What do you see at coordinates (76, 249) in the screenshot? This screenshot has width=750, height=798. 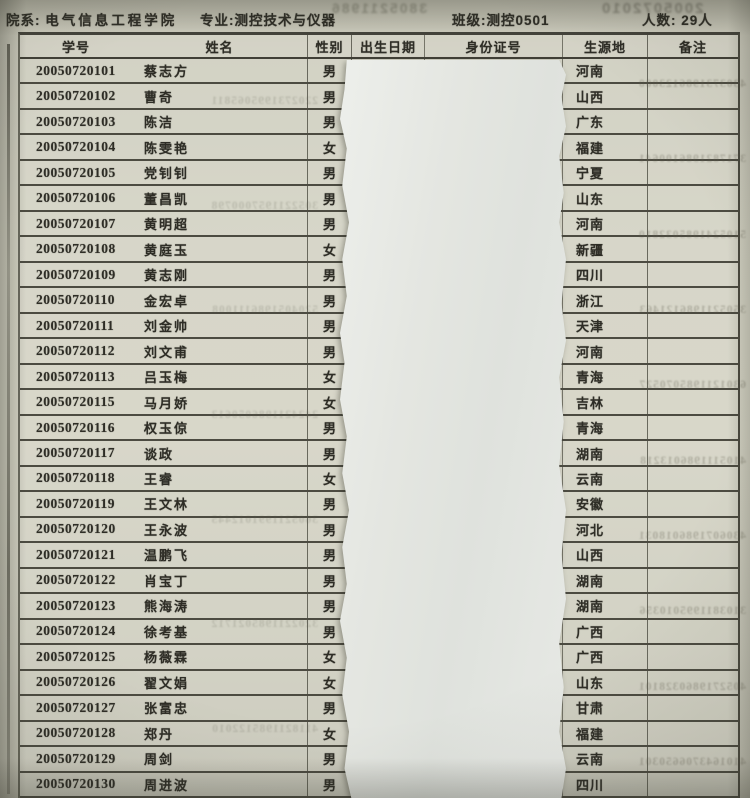 I see `student-id-cell: 20050720108` at bounding box center [76, 249].